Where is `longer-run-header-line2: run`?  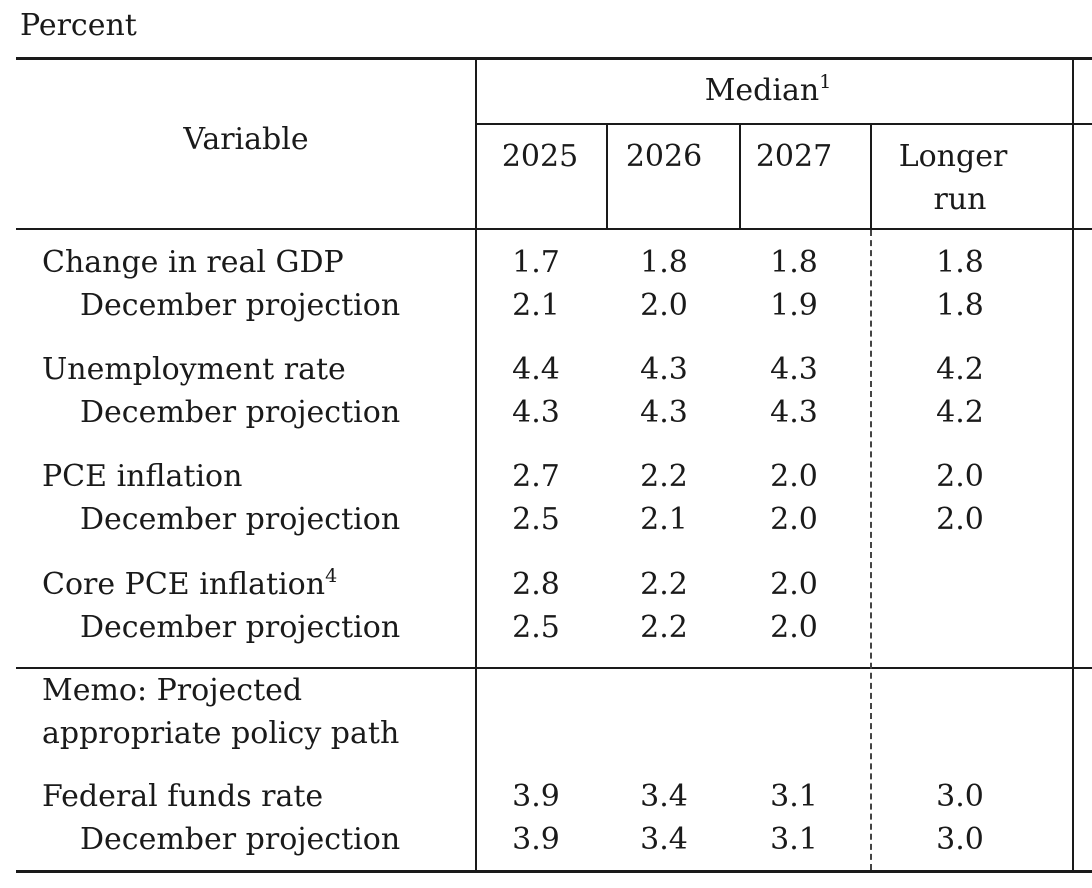 longer-run-header-line2: run is located at coordinates (960, 199).